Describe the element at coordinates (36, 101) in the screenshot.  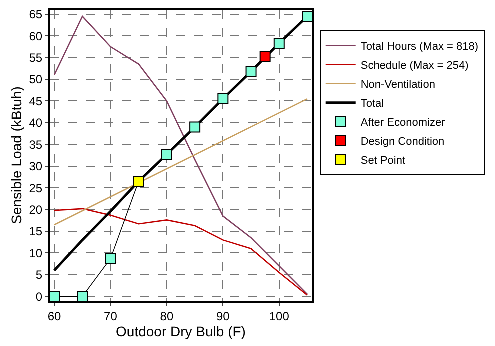
I see `y-tick-label: 45` at that location.